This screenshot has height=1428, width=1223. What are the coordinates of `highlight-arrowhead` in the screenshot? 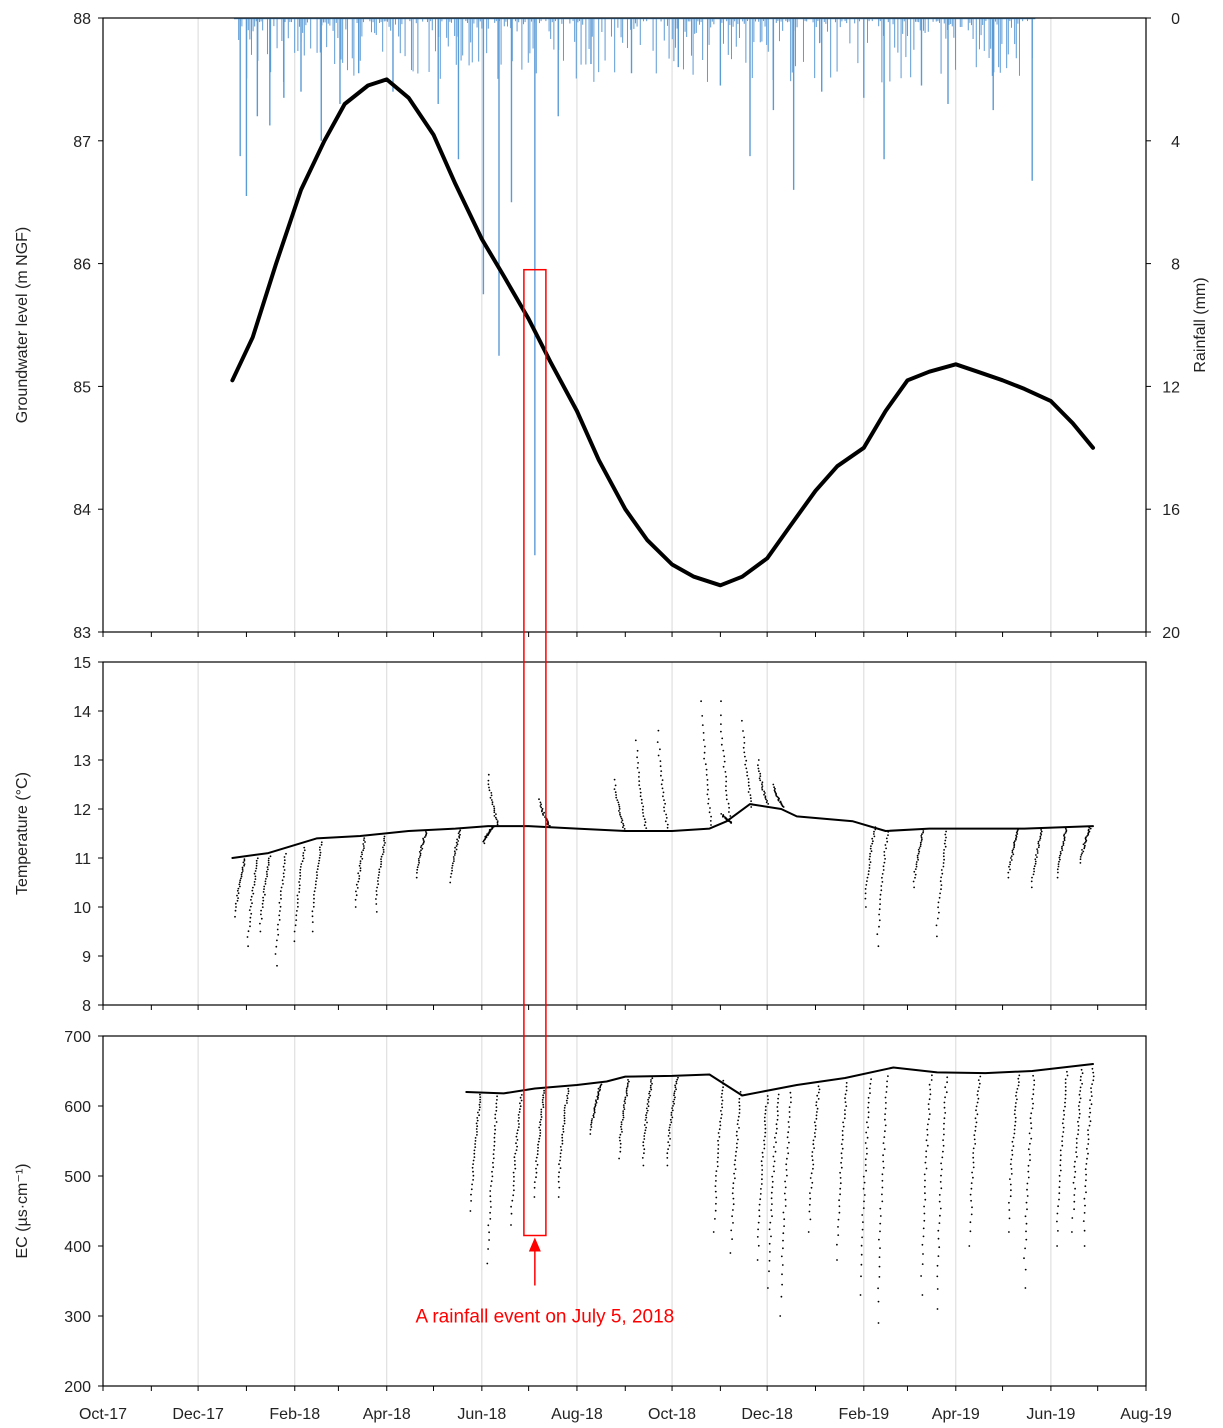 It's located at (534, 1244).